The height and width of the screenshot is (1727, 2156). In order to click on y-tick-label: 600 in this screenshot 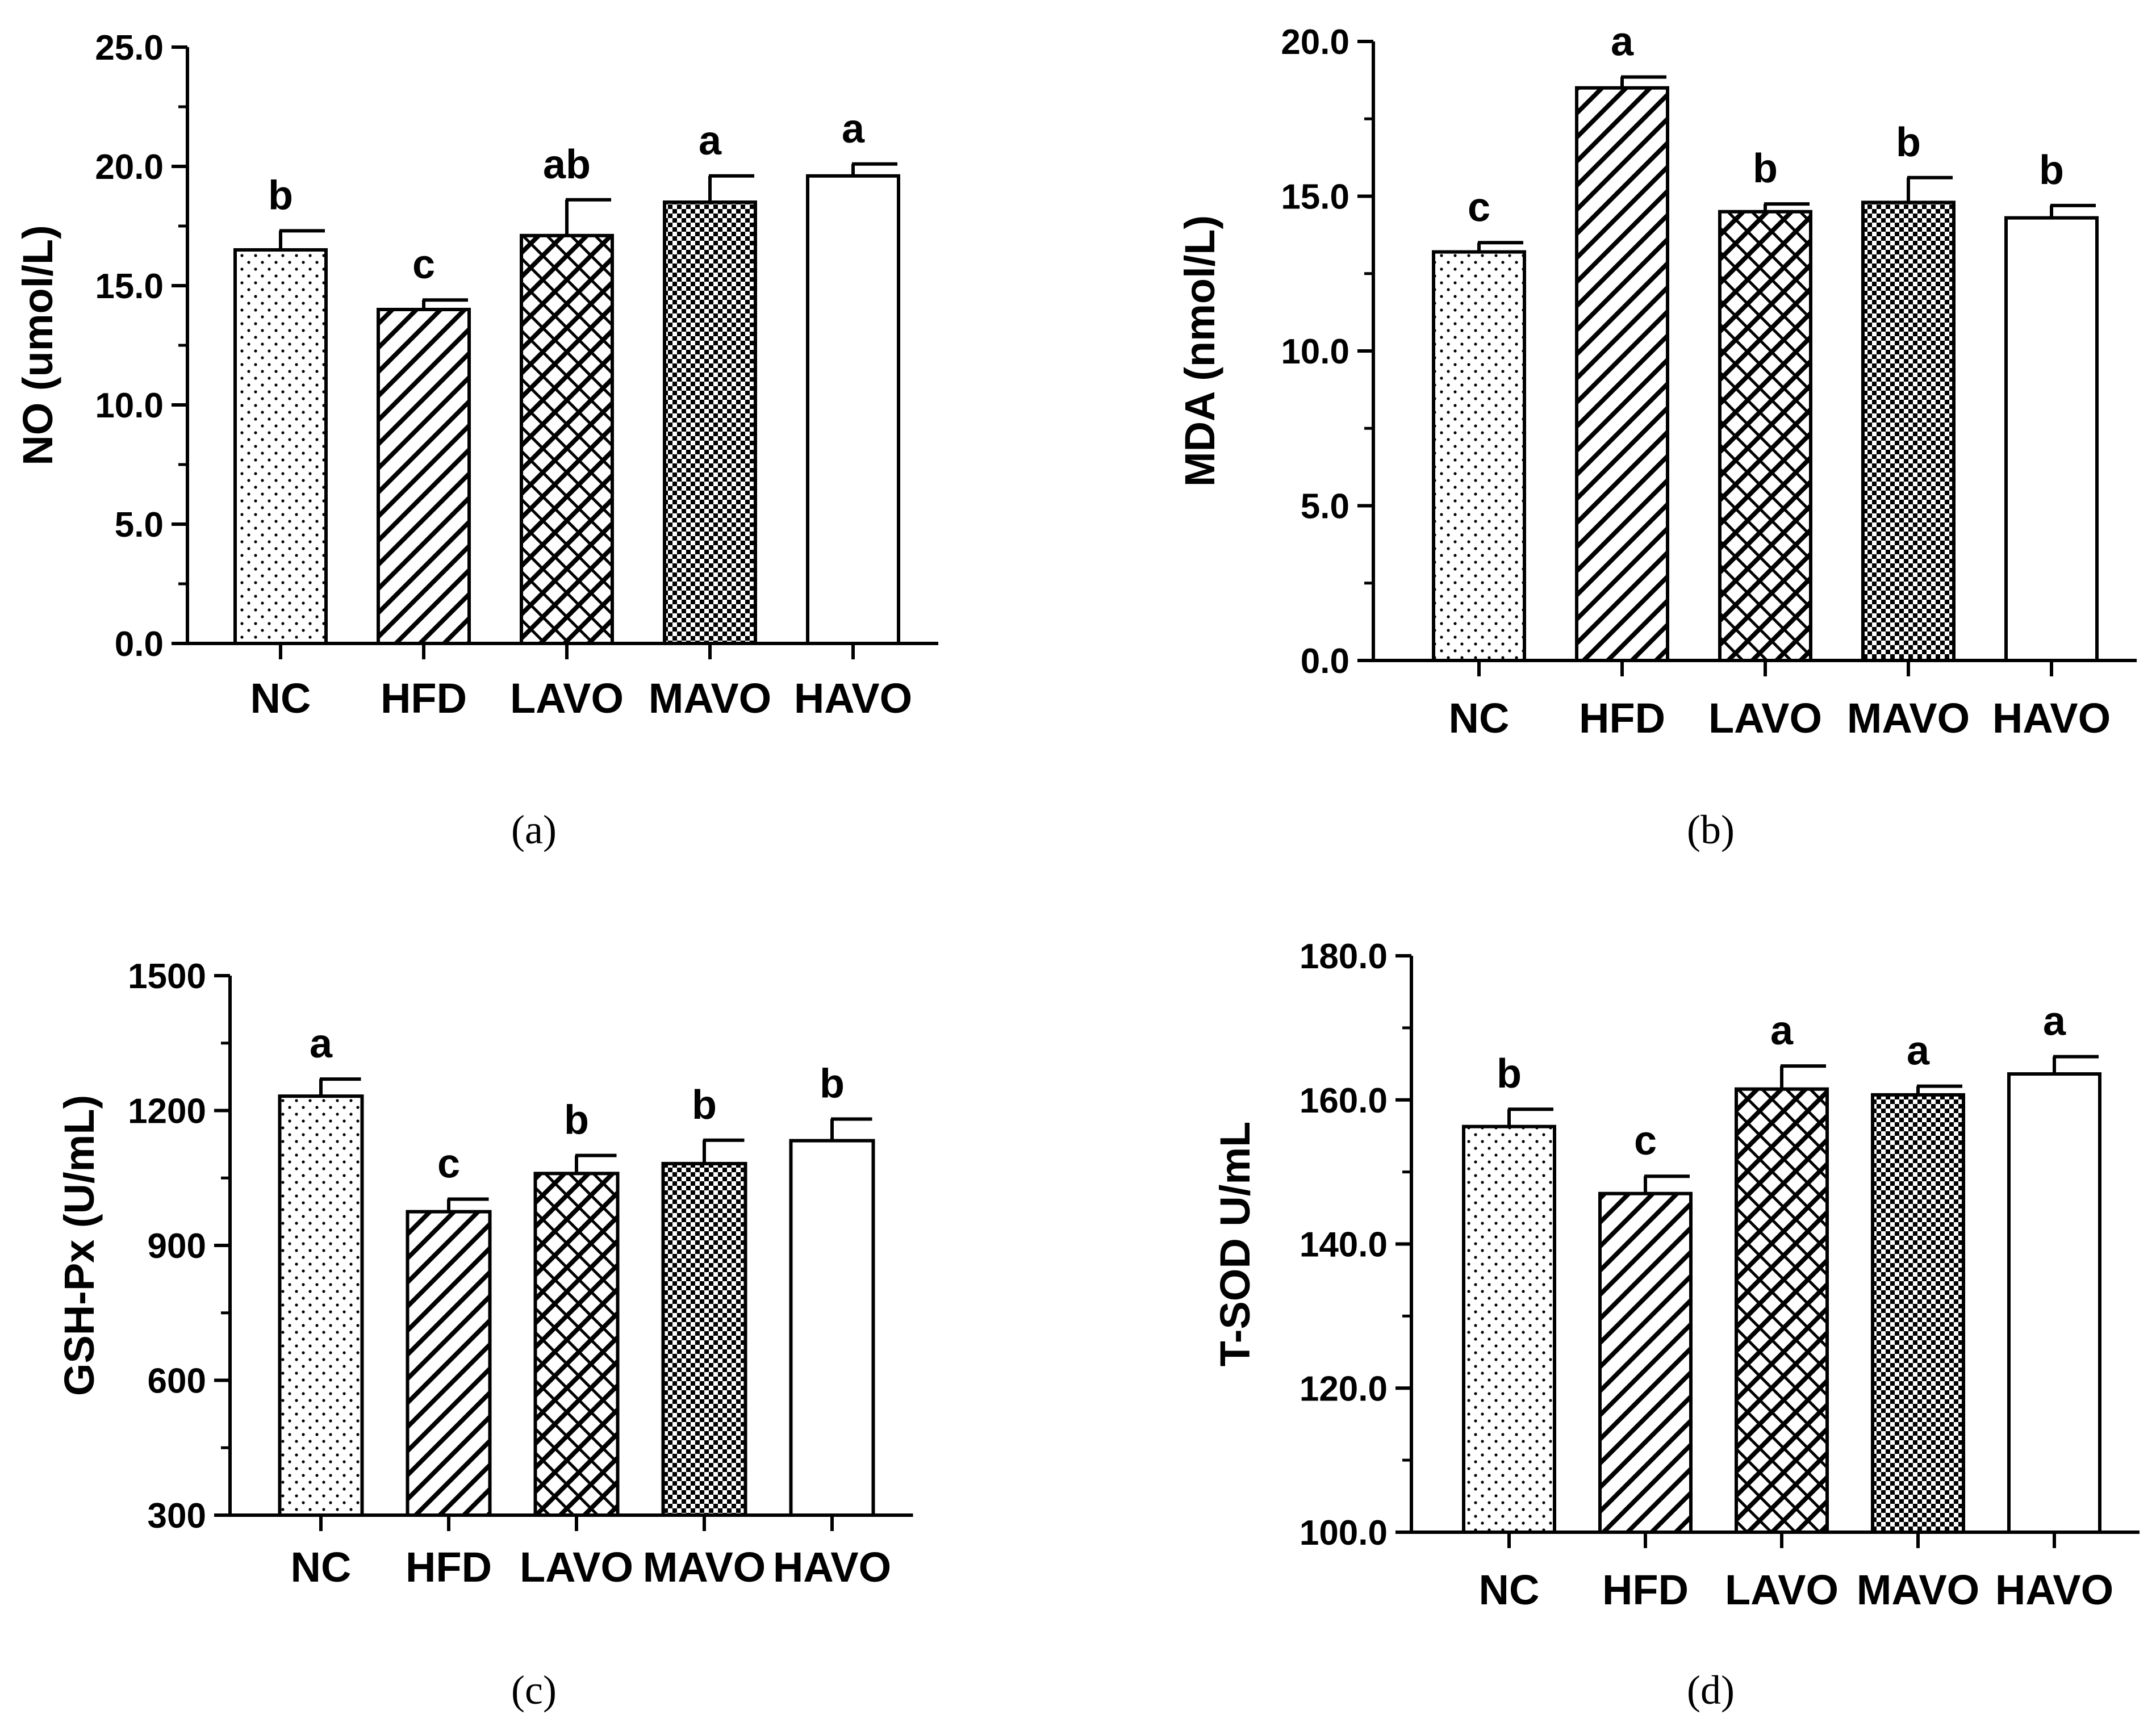, I will do `click(177, 1381)`.